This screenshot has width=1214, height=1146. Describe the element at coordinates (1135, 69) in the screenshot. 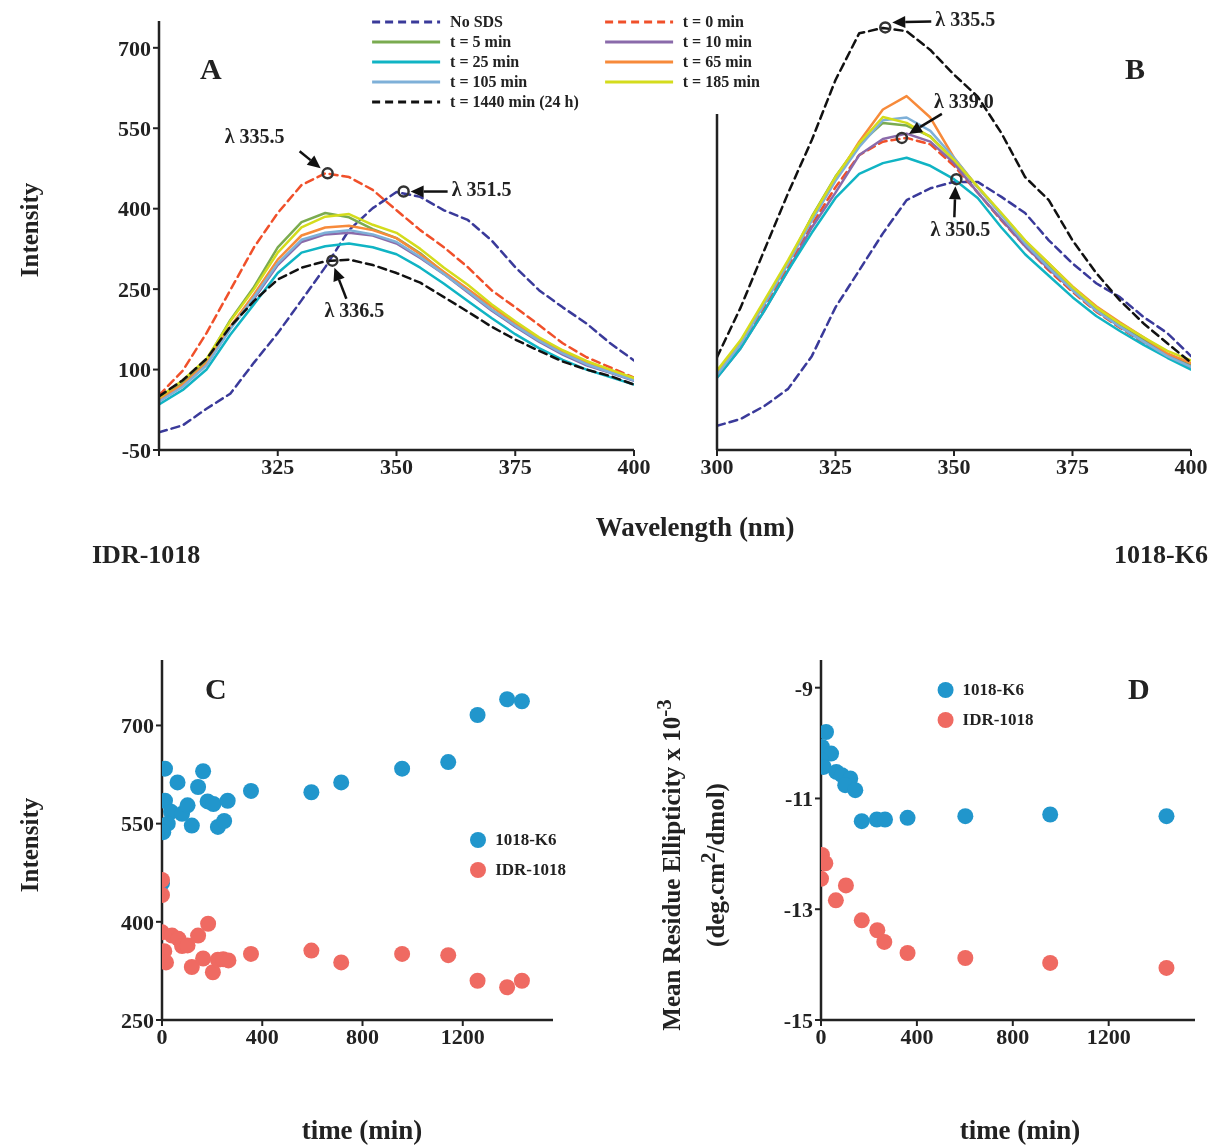

I see `text: B` at that location.